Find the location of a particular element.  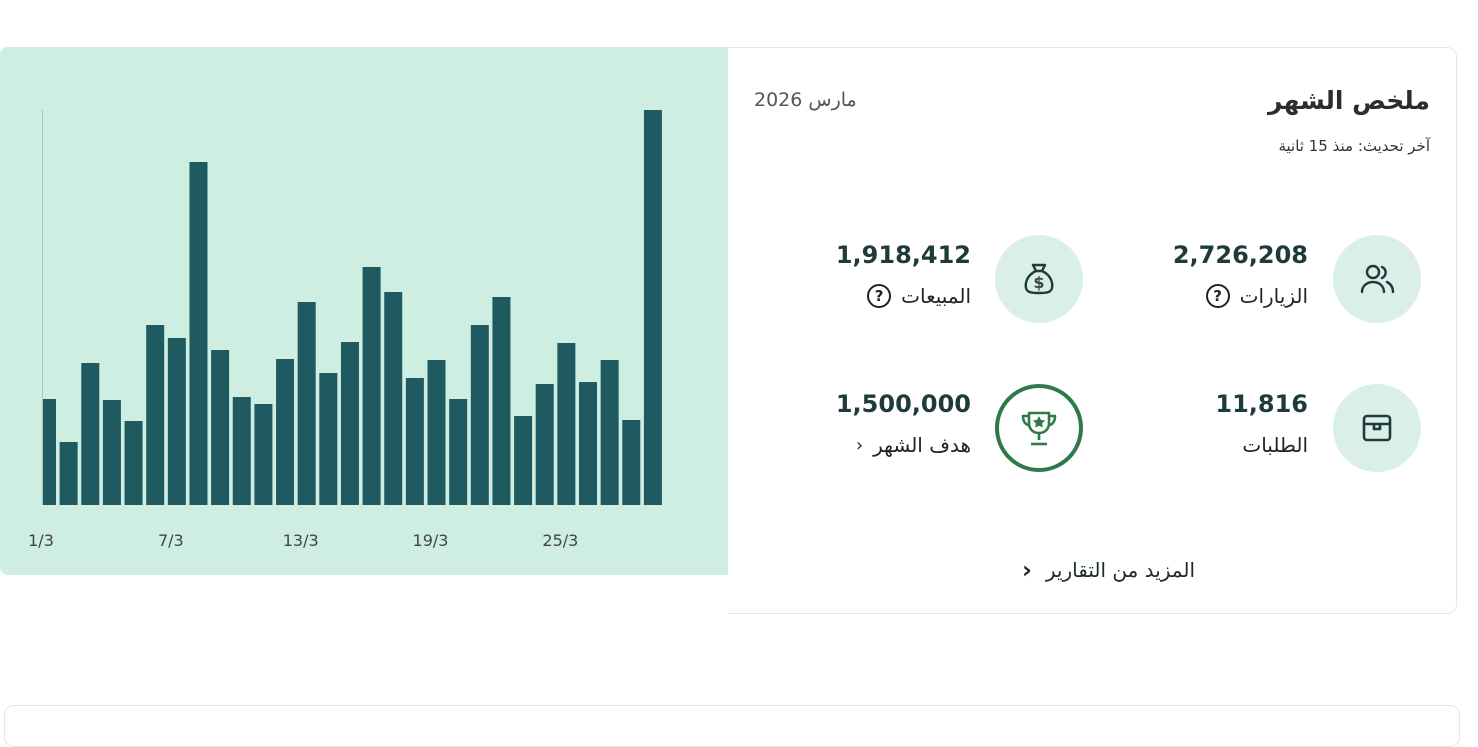

x-tick-label: 1/3 is located at coordinates (41, 540).